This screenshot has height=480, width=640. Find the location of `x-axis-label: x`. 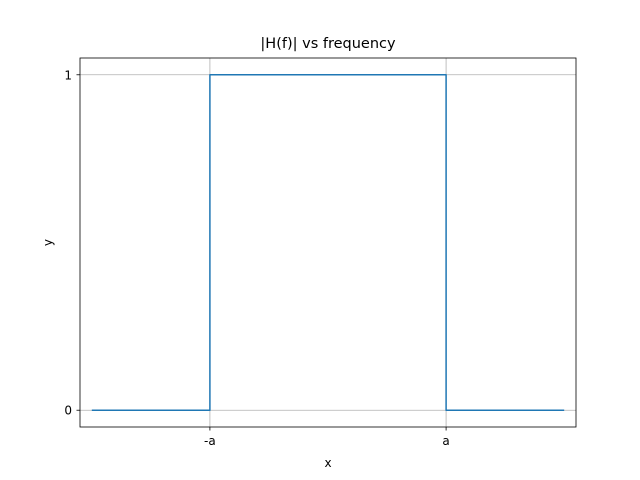

x-axis-label: x is located at coordinates (327, 463).